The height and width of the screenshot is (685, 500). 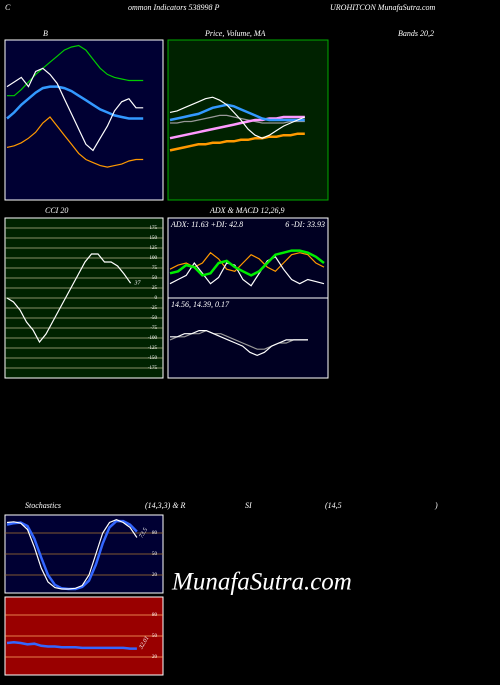 I want to click on y-tick-label: -150, so click(x=153, y=358).